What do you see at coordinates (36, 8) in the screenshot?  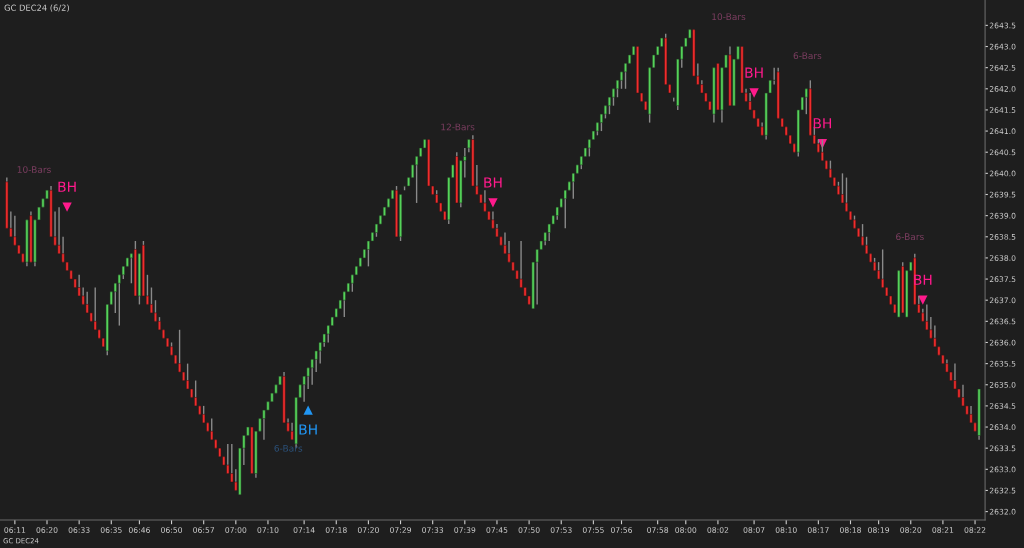 I see `chart-title: GC DEC24 (6/2)` at bounding box center [36, 8].